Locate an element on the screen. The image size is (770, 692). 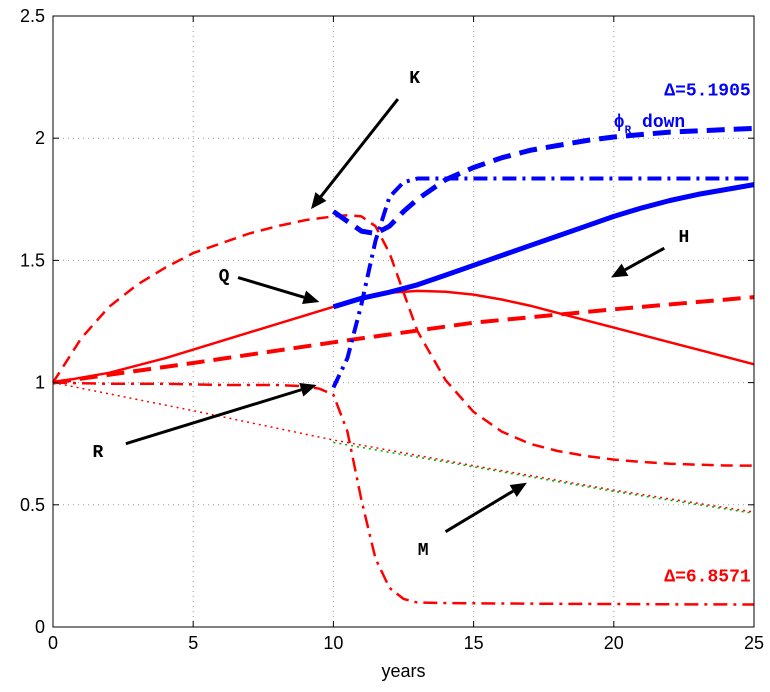
y-tick-label: 2.5 is located at coordinates (32, 16).